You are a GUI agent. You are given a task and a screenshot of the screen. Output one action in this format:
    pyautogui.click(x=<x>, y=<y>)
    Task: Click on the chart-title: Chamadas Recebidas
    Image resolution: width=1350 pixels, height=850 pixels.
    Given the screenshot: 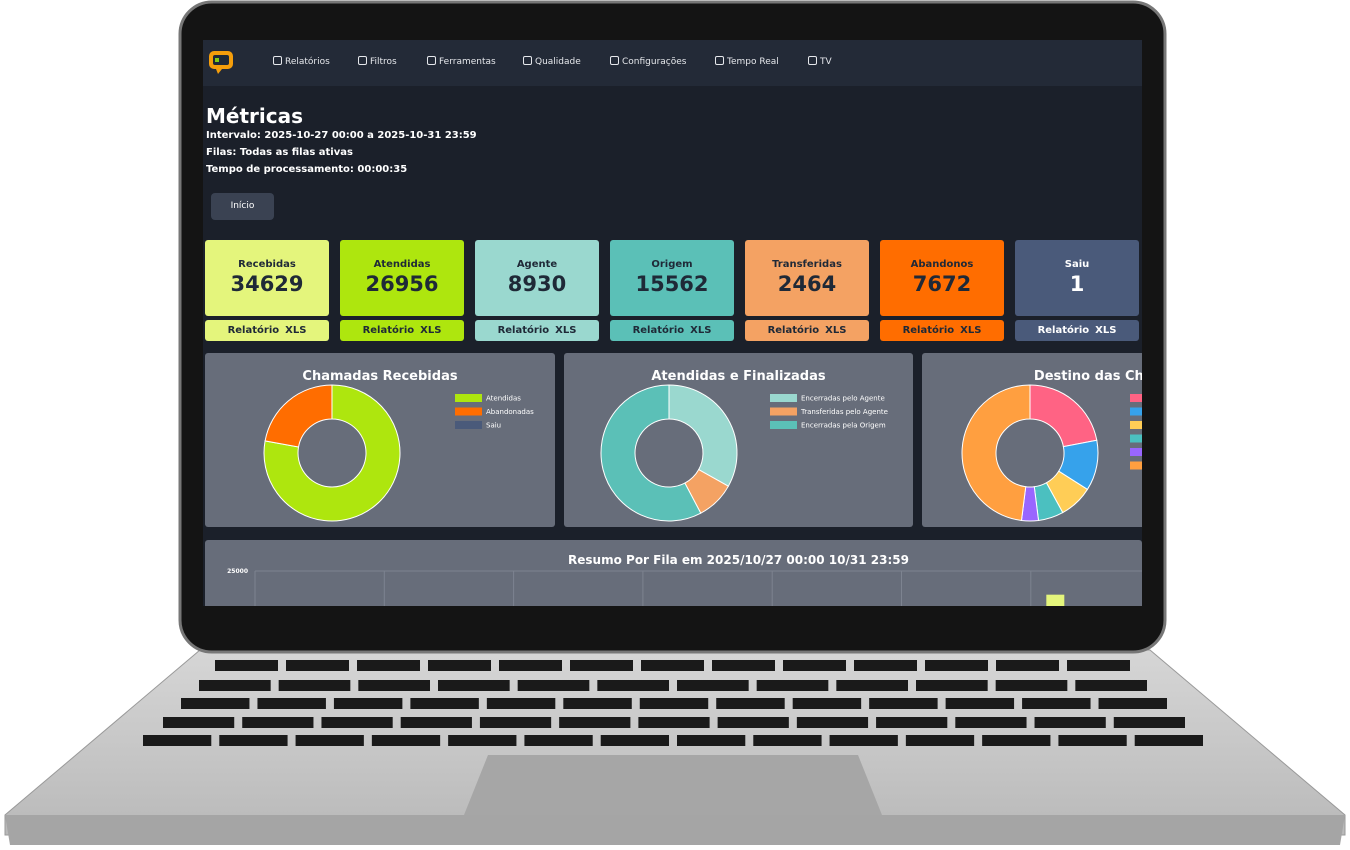 What is the action you would take?
    pyautogui.click(x=379, y=376)
    